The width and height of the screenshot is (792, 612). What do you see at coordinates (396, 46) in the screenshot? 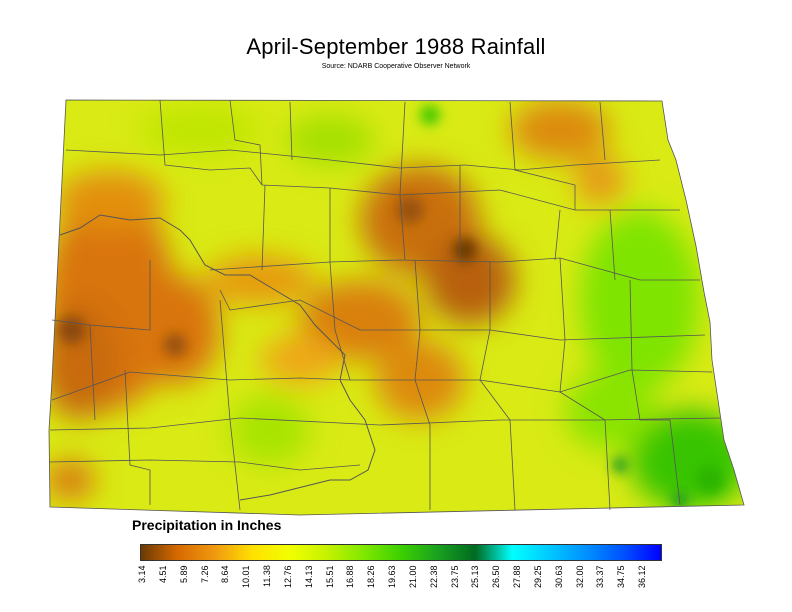
I see `map-title: April-September 1988 Rainfall` at bounding box center [396, 46].